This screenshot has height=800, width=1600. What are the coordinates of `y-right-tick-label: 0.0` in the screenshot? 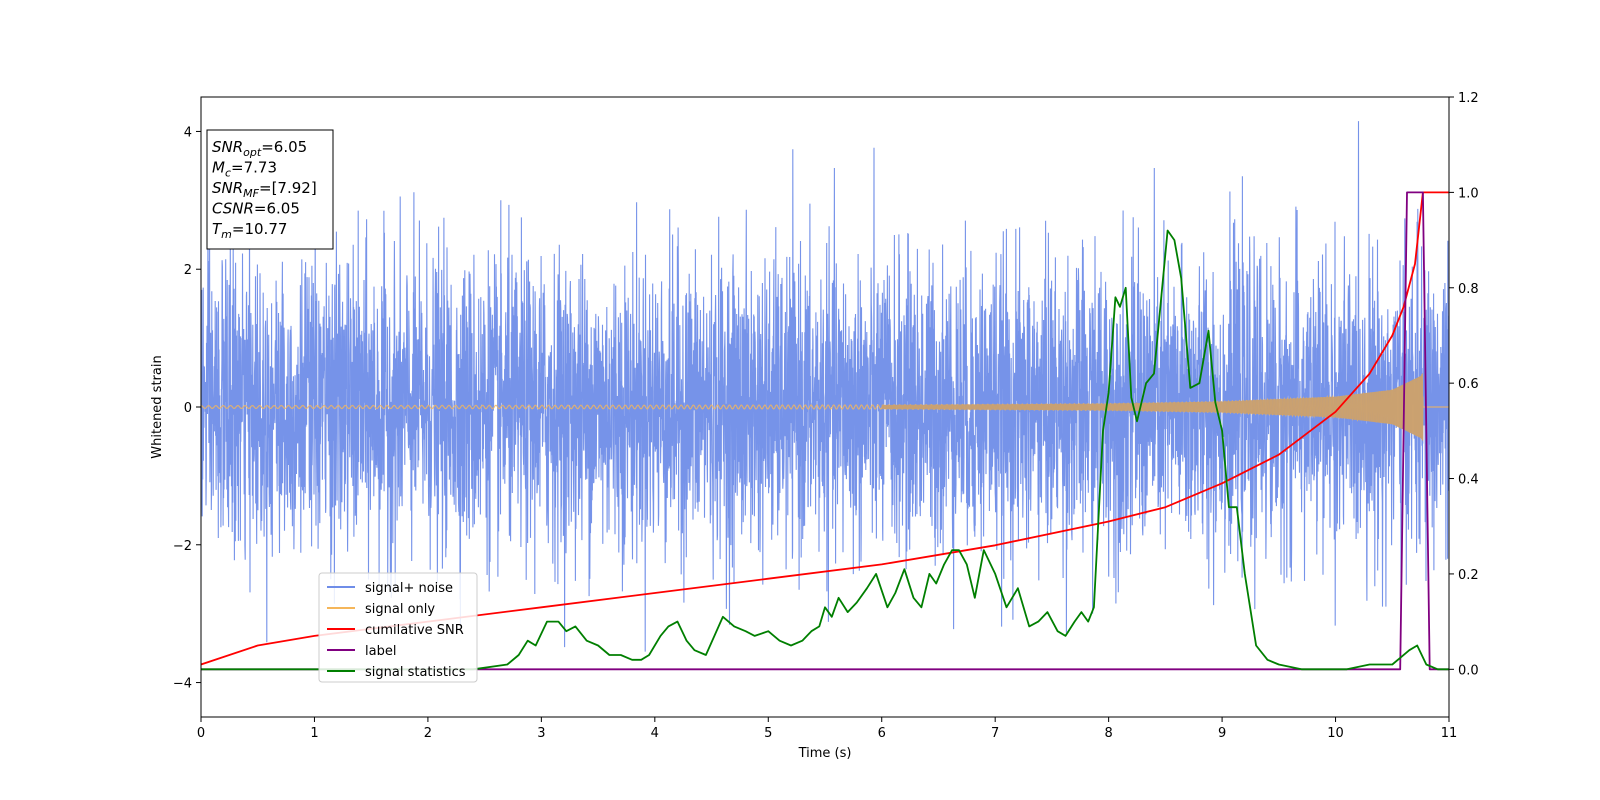 It's located at (1468, 670).